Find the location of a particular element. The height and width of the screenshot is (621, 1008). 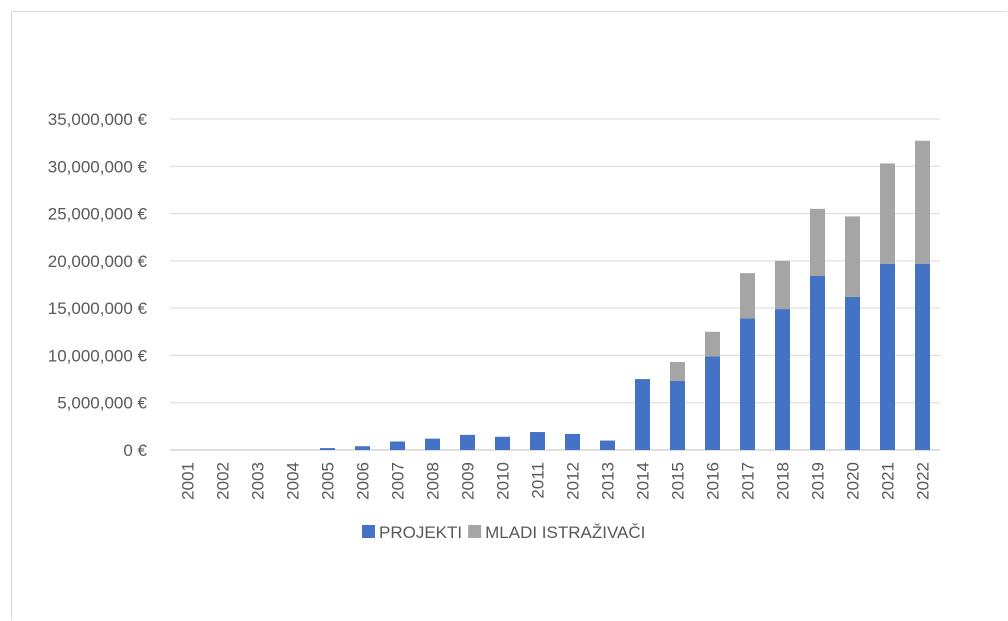

x-tick-label: 2007 is located at coordinates (398, 481).